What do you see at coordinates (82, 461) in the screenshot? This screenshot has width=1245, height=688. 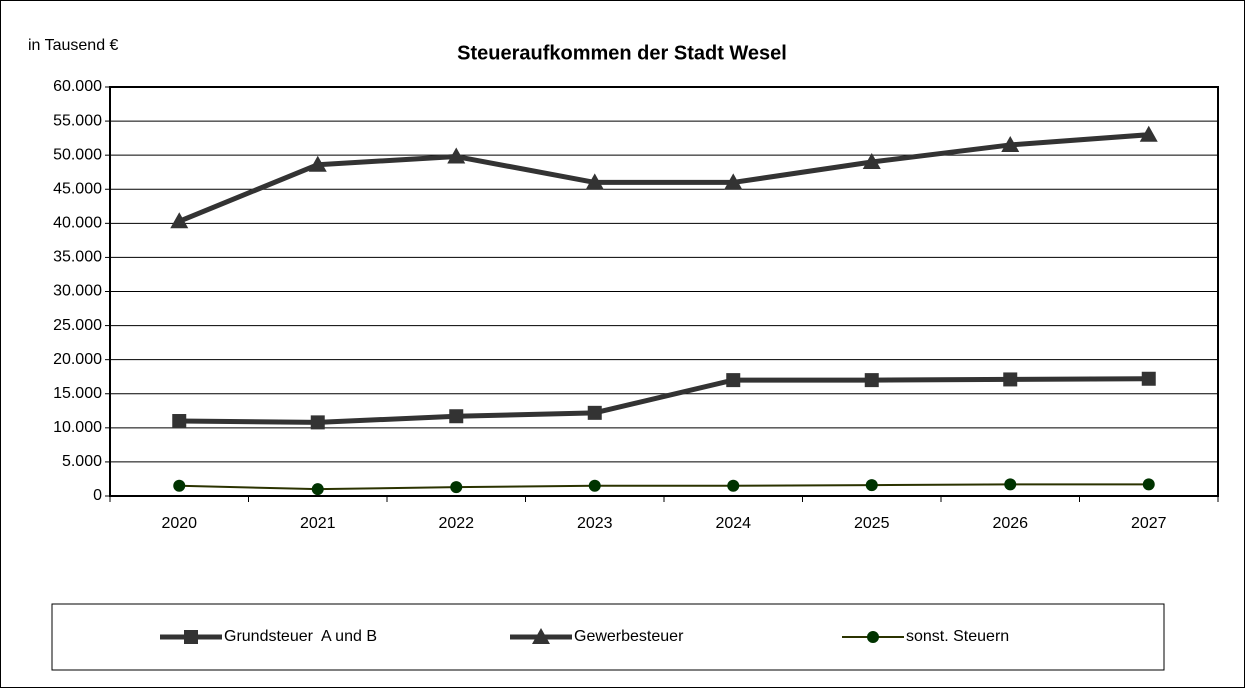 I see `y-tick-label: 5.000` at bounding box center [82, 461].